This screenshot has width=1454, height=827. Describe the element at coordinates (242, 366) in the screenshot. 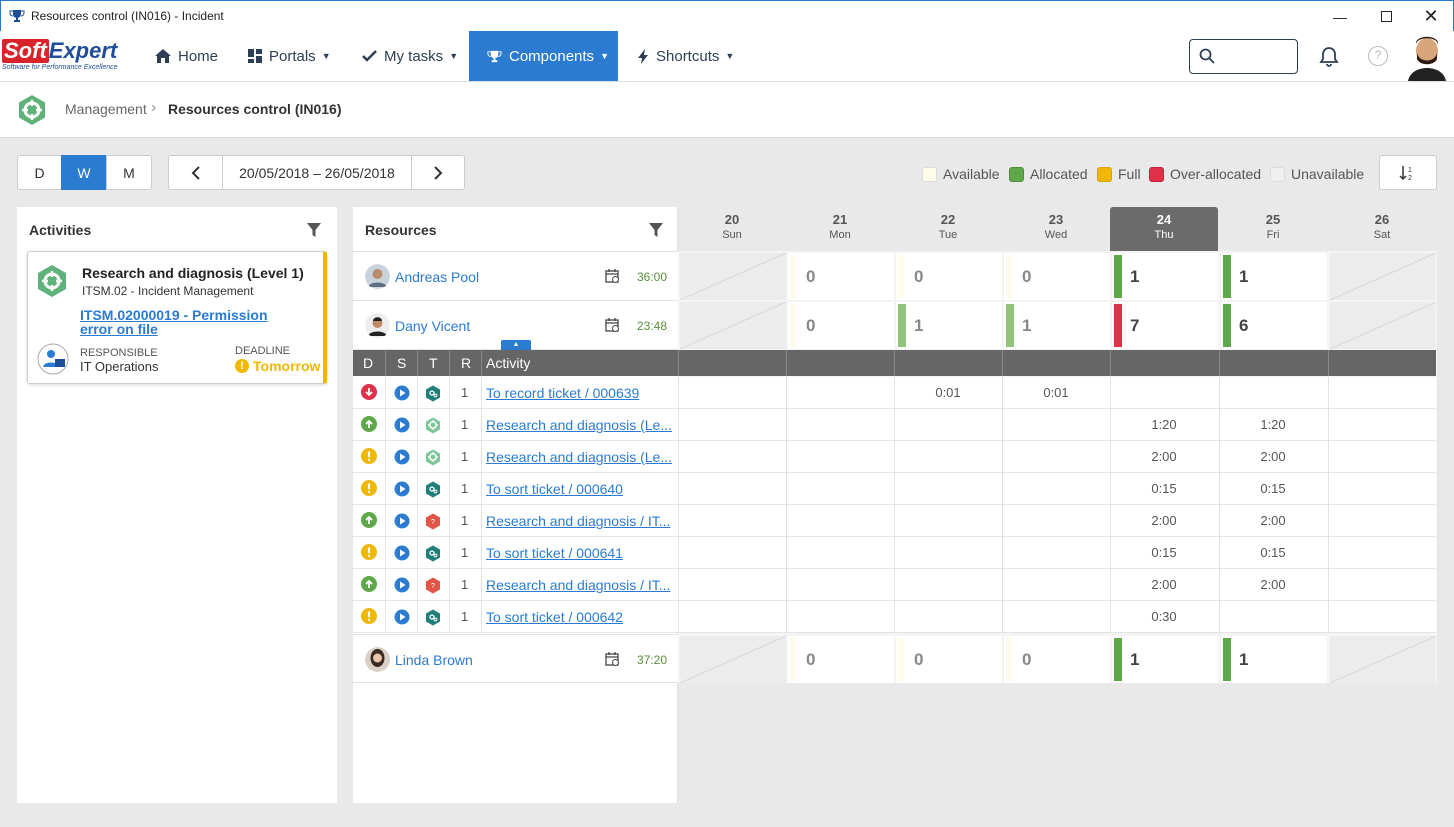

I see `warning-icon: !` at that location.